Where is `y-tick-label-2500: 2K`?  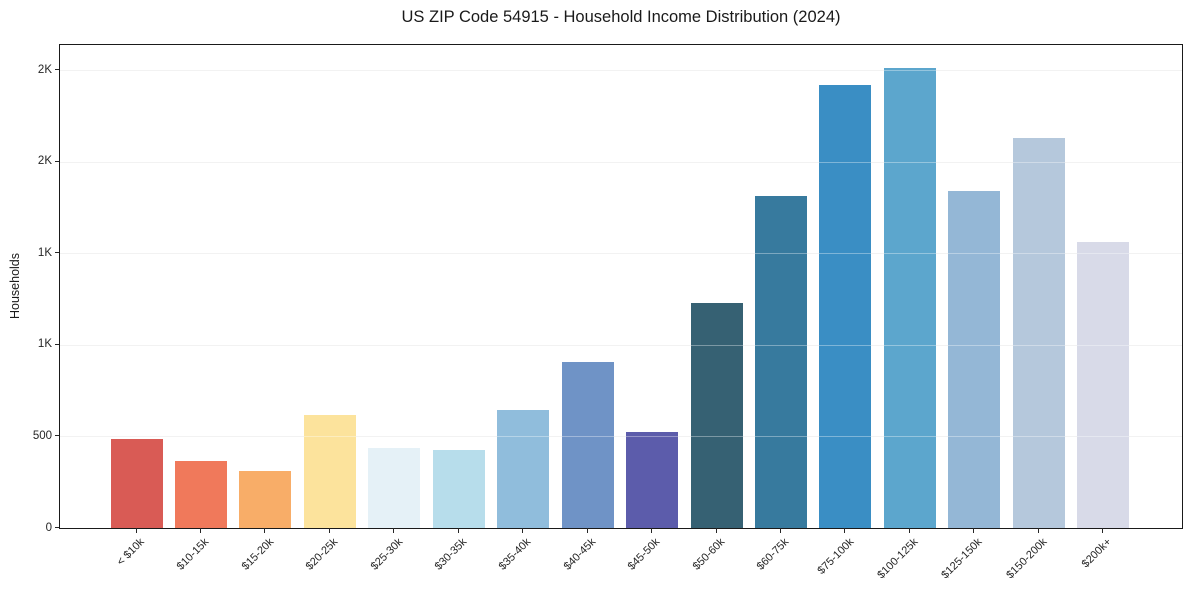 y-tick-label-2500: 2K is located at coordinates (44, 69).